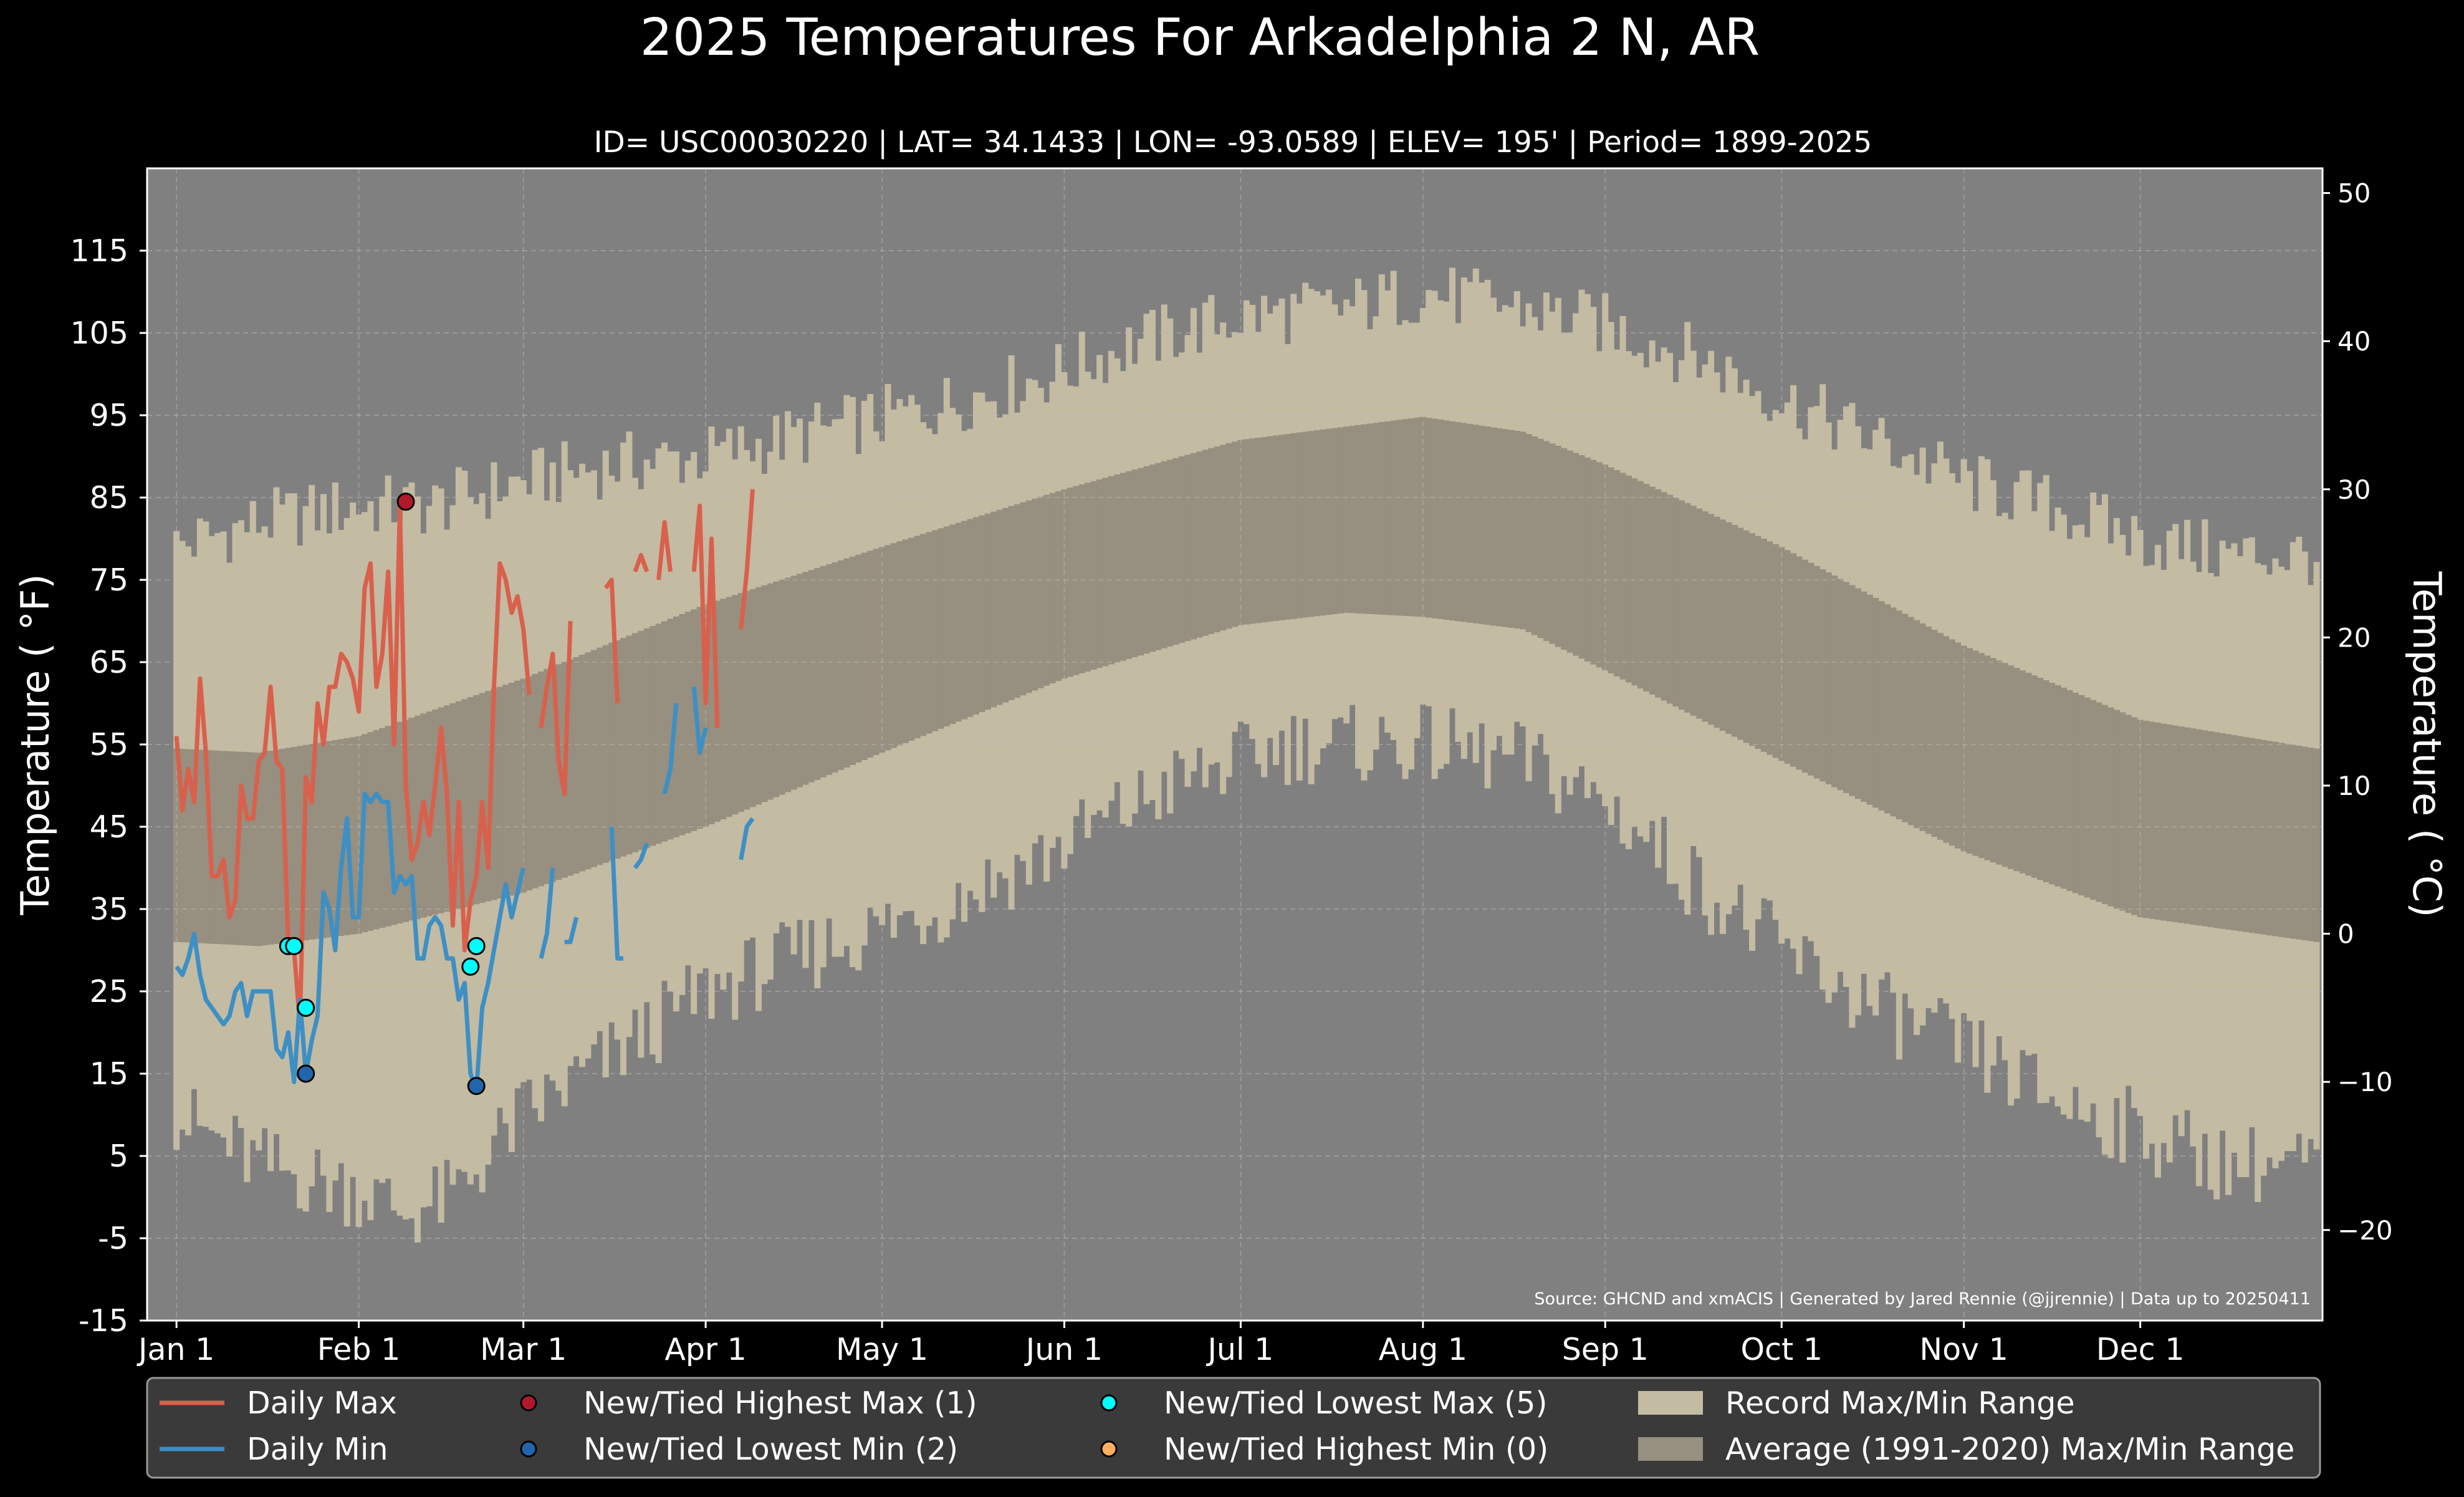 This screenshot has height=1497, width=2464. What do you see at coordinates (1963, 1349) in the screenshot?
I see `x-tick-label: Nov 1` at bounding box center [1963, 1349].